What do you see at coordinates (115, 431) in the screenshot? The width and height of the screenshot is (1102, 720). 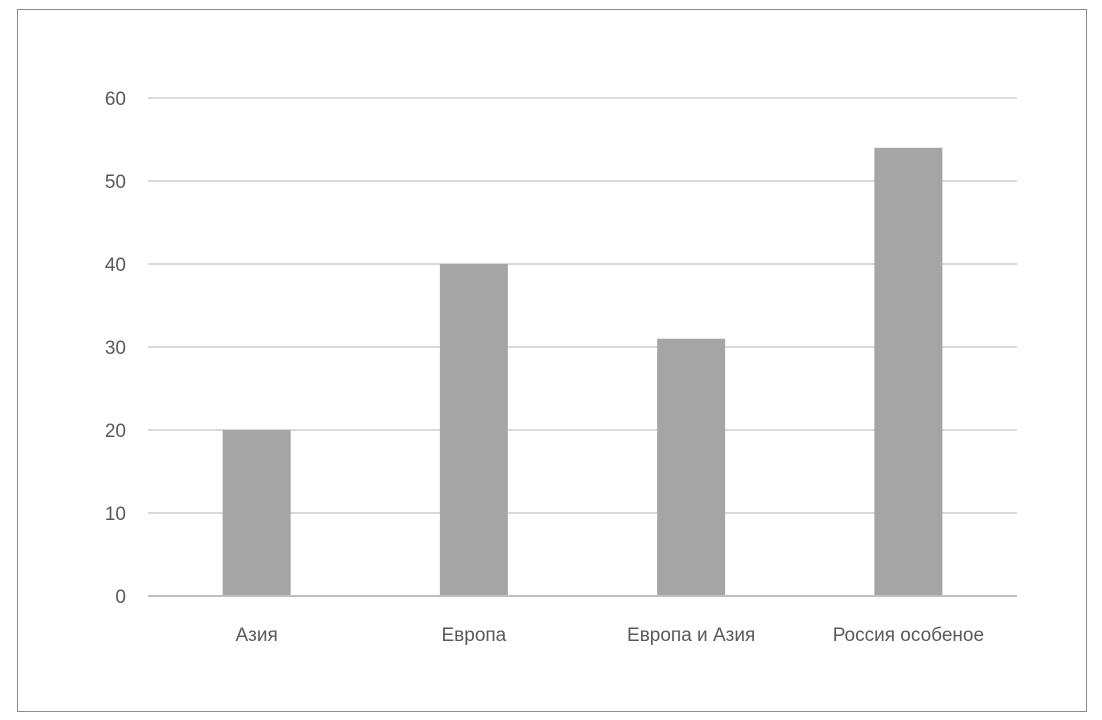 I see `y-tick-label: 20` at bounding box center [115, 431].